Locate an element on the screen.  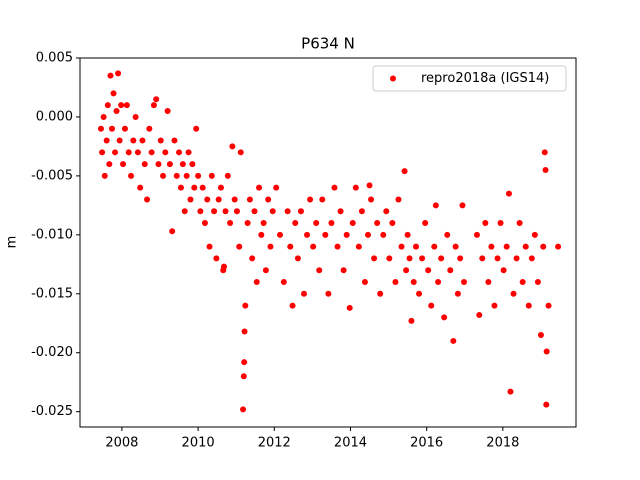
x-tick-label: 2010 is located at coordinates (198, 443).